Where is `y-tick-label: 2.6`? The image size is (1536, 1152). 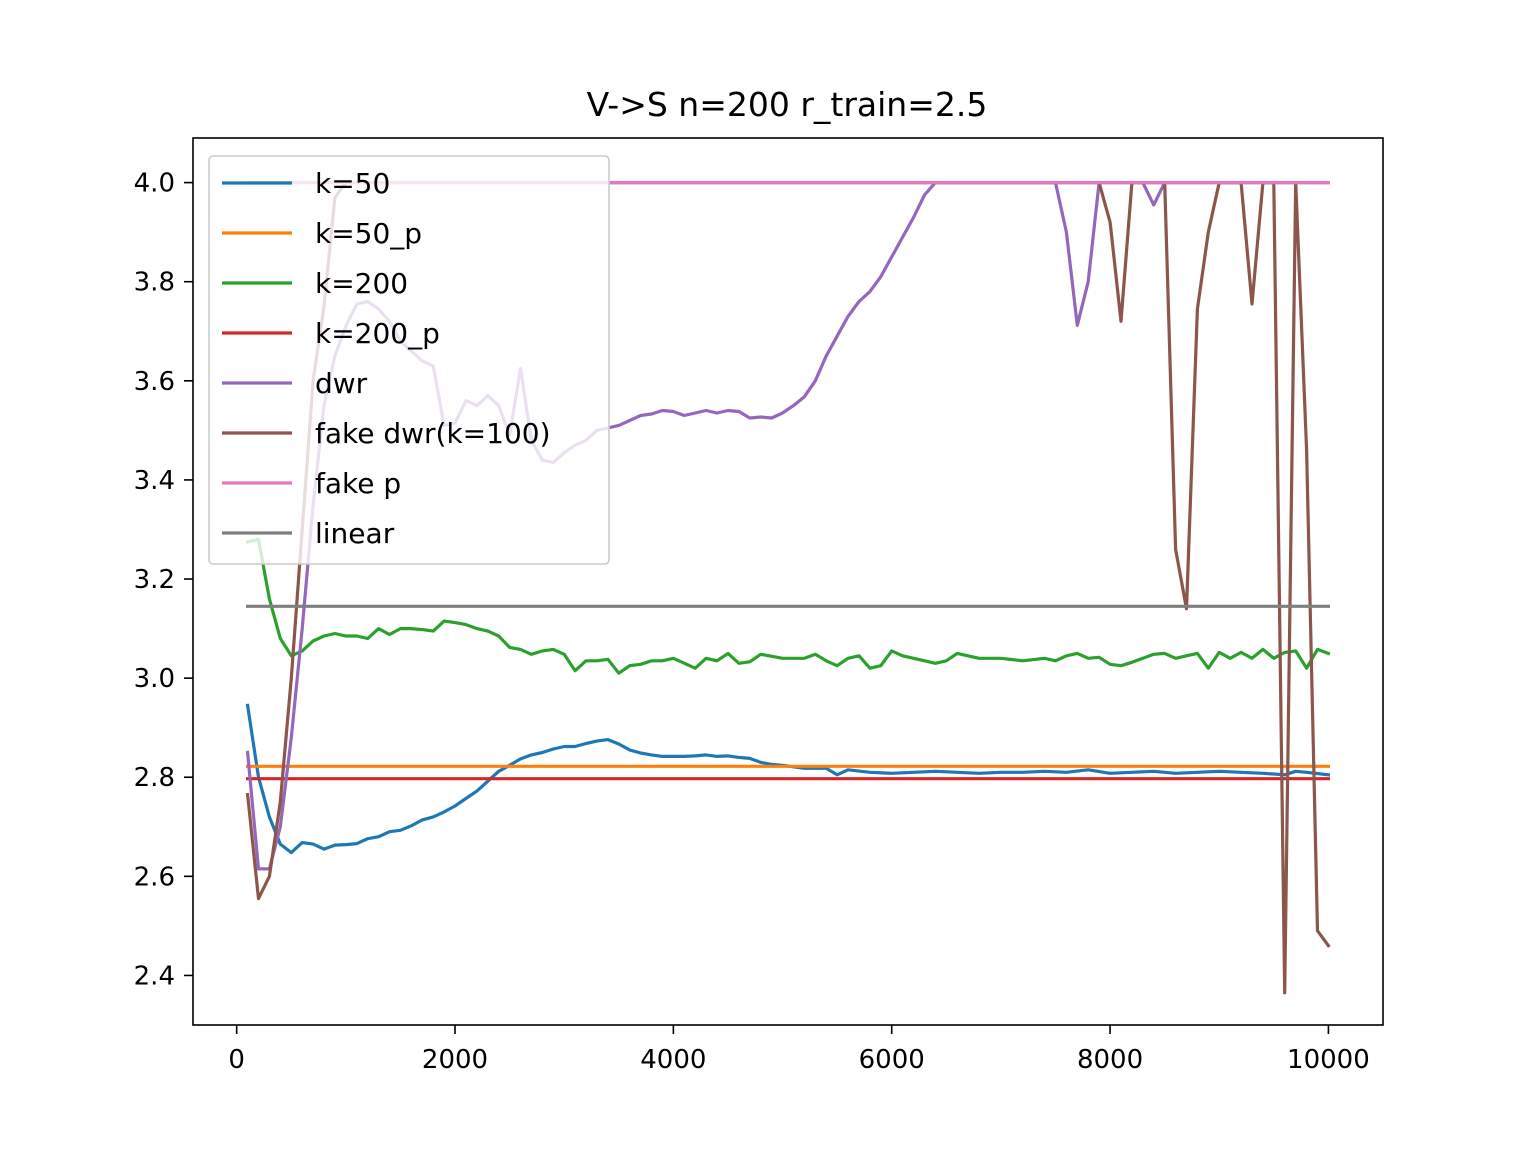 y-tick-label: 2.6 is located at coordinates (154, 877).